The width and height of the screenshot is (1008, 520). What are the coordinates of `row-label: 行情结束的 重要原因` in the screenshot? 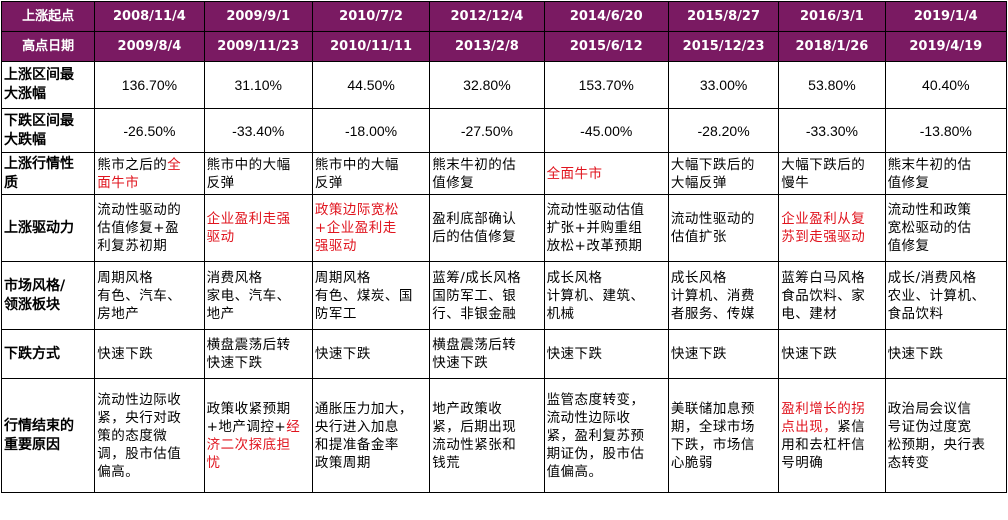 It's located at (48, 435).